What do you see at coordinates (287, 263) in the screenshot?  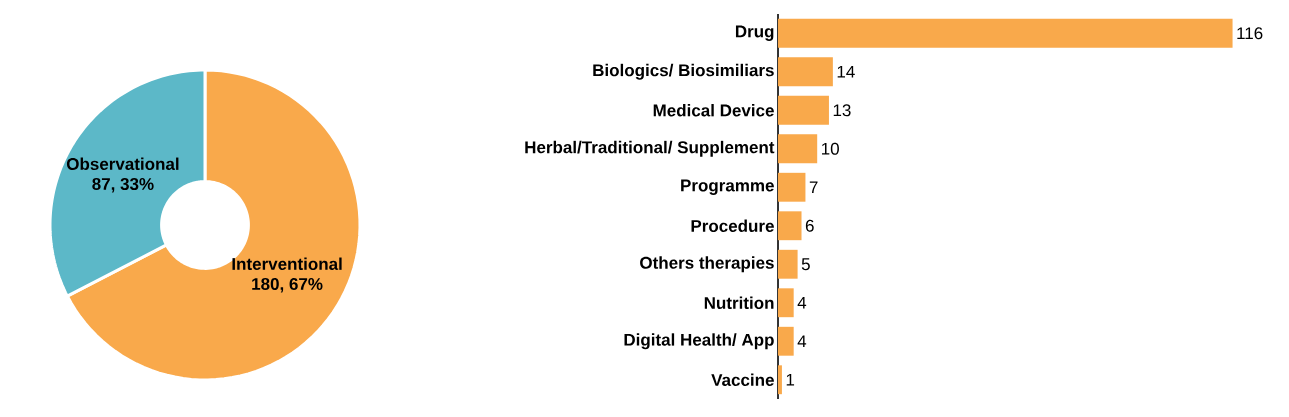 I see `slice-label: Interventional` at bounding box center [287, 263].